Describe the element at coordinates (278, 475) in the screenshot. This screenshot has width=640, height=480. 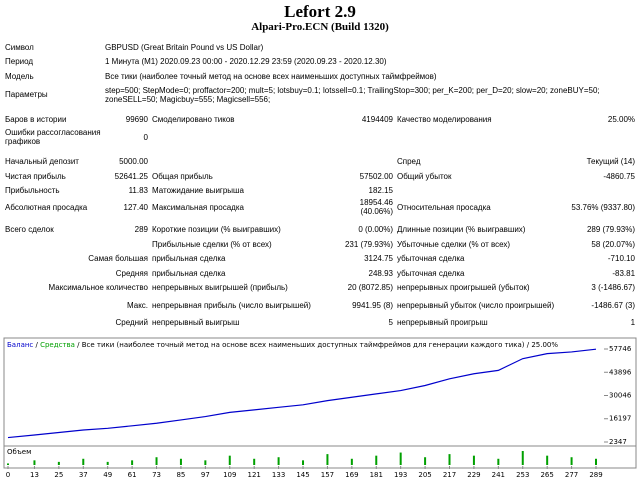
I see `x-tick-label: 133` at that location.